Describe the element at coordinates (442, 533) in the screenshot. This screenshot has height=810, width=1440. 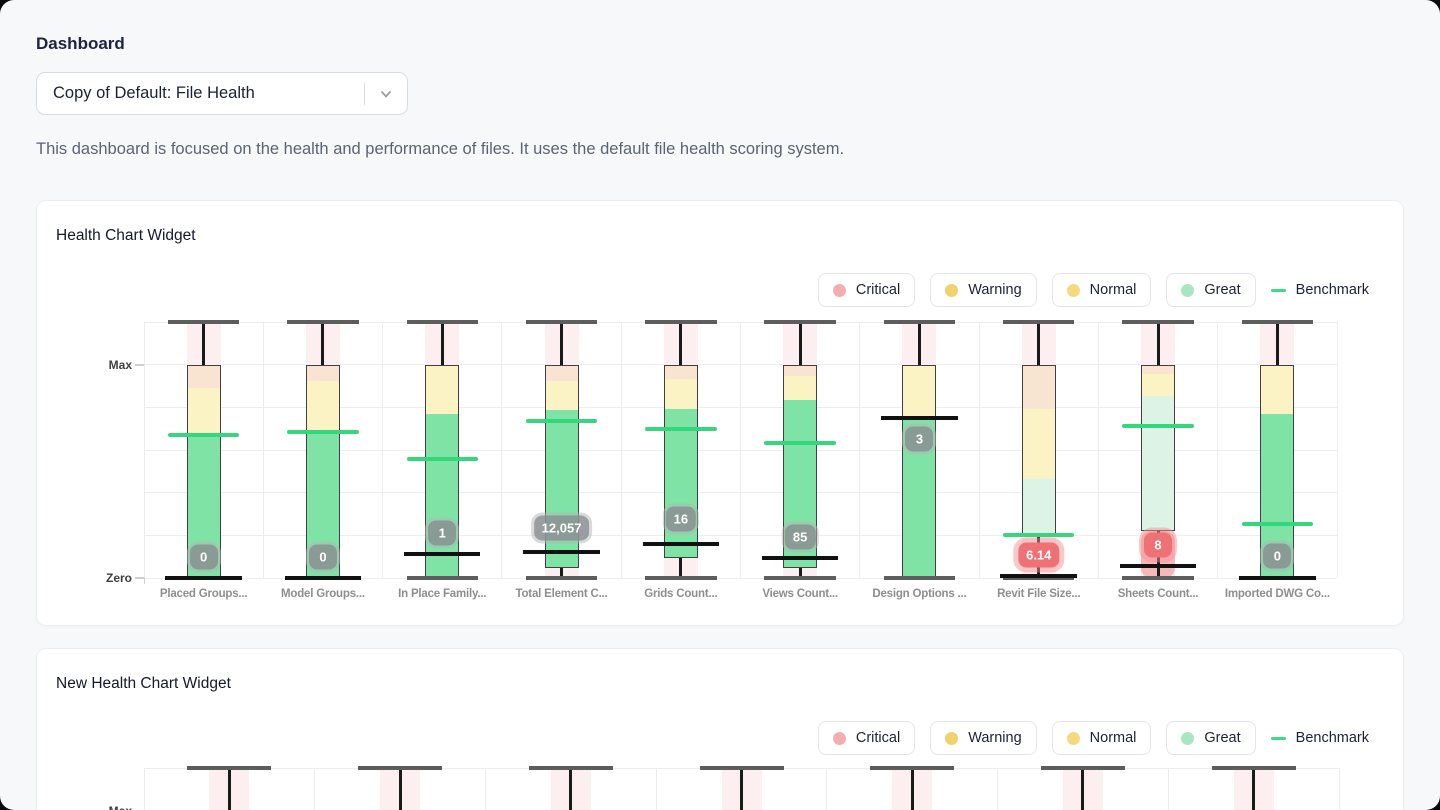
I see `value-badge: 1` at that location.